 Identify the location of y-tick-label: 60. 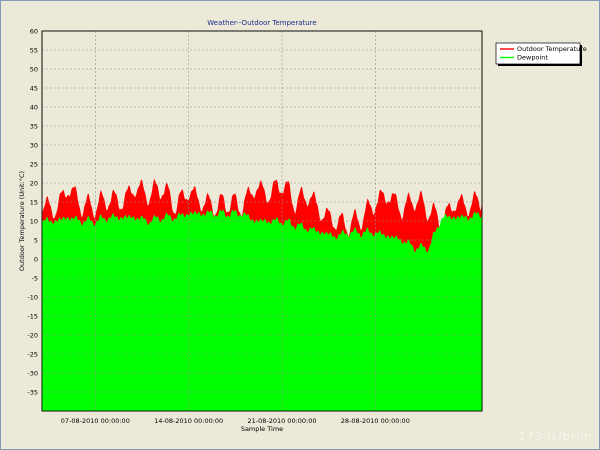
(34, 32).